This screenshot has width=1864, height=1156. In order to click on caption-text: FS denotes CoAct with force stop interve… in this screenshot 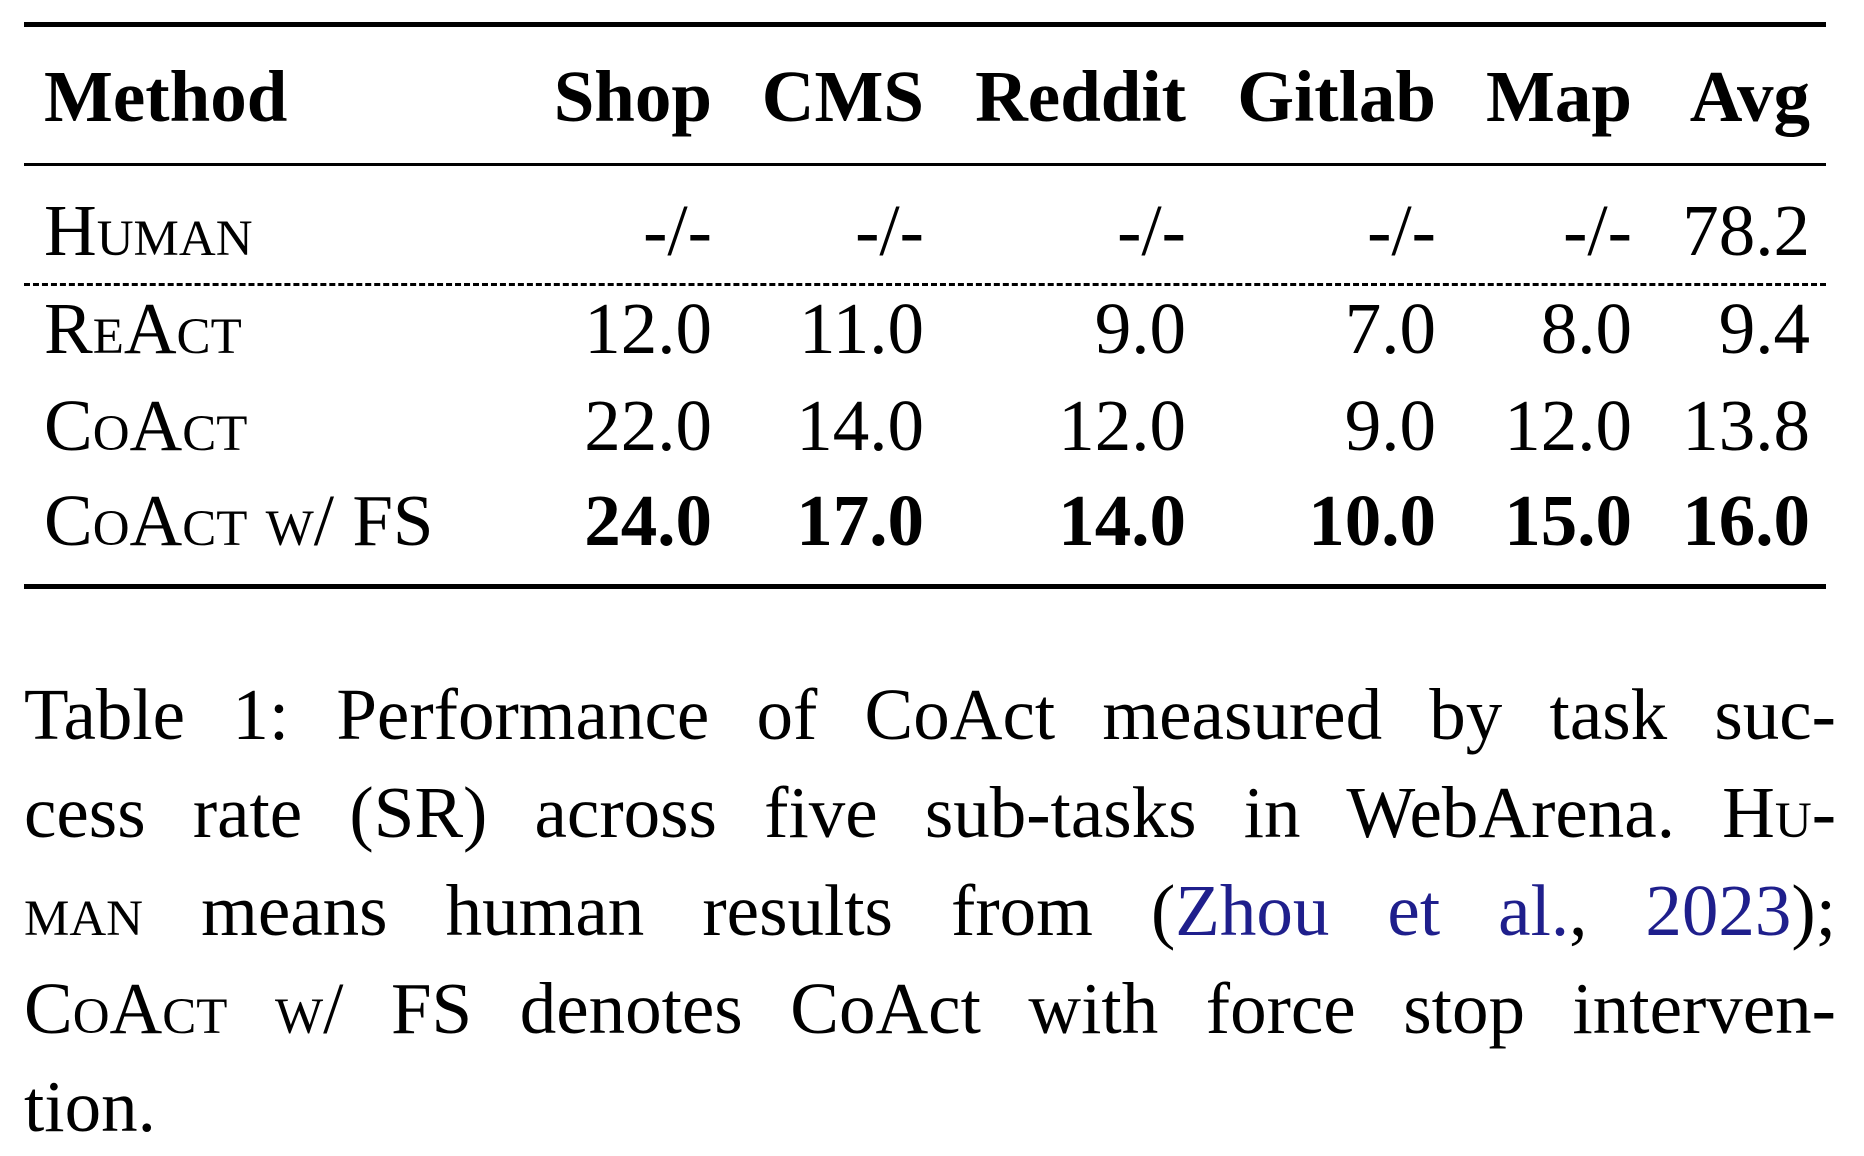, I will do `click(1113, 1008)`.